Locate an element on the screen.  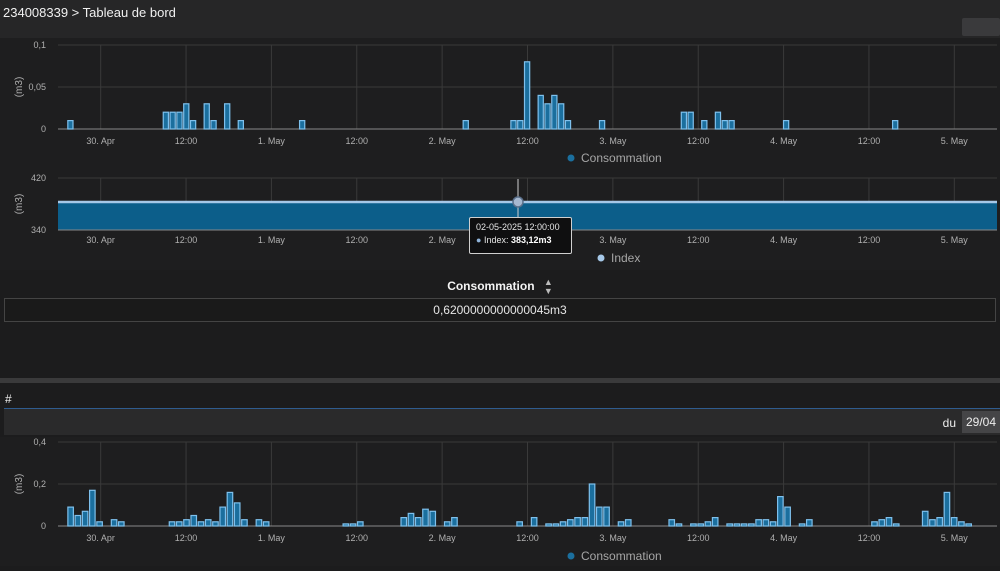
y-tick-label: 420 is located at coordinates (38, 178).